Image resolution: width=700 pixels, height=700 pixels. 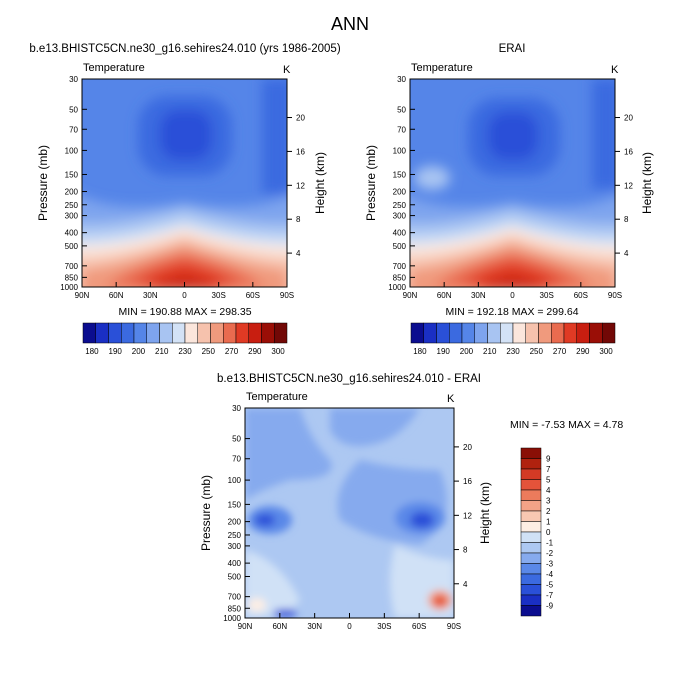 I want to click on colorbar: 180 190 200 210 230 250 270 290 300, so click(x=513, y=339).